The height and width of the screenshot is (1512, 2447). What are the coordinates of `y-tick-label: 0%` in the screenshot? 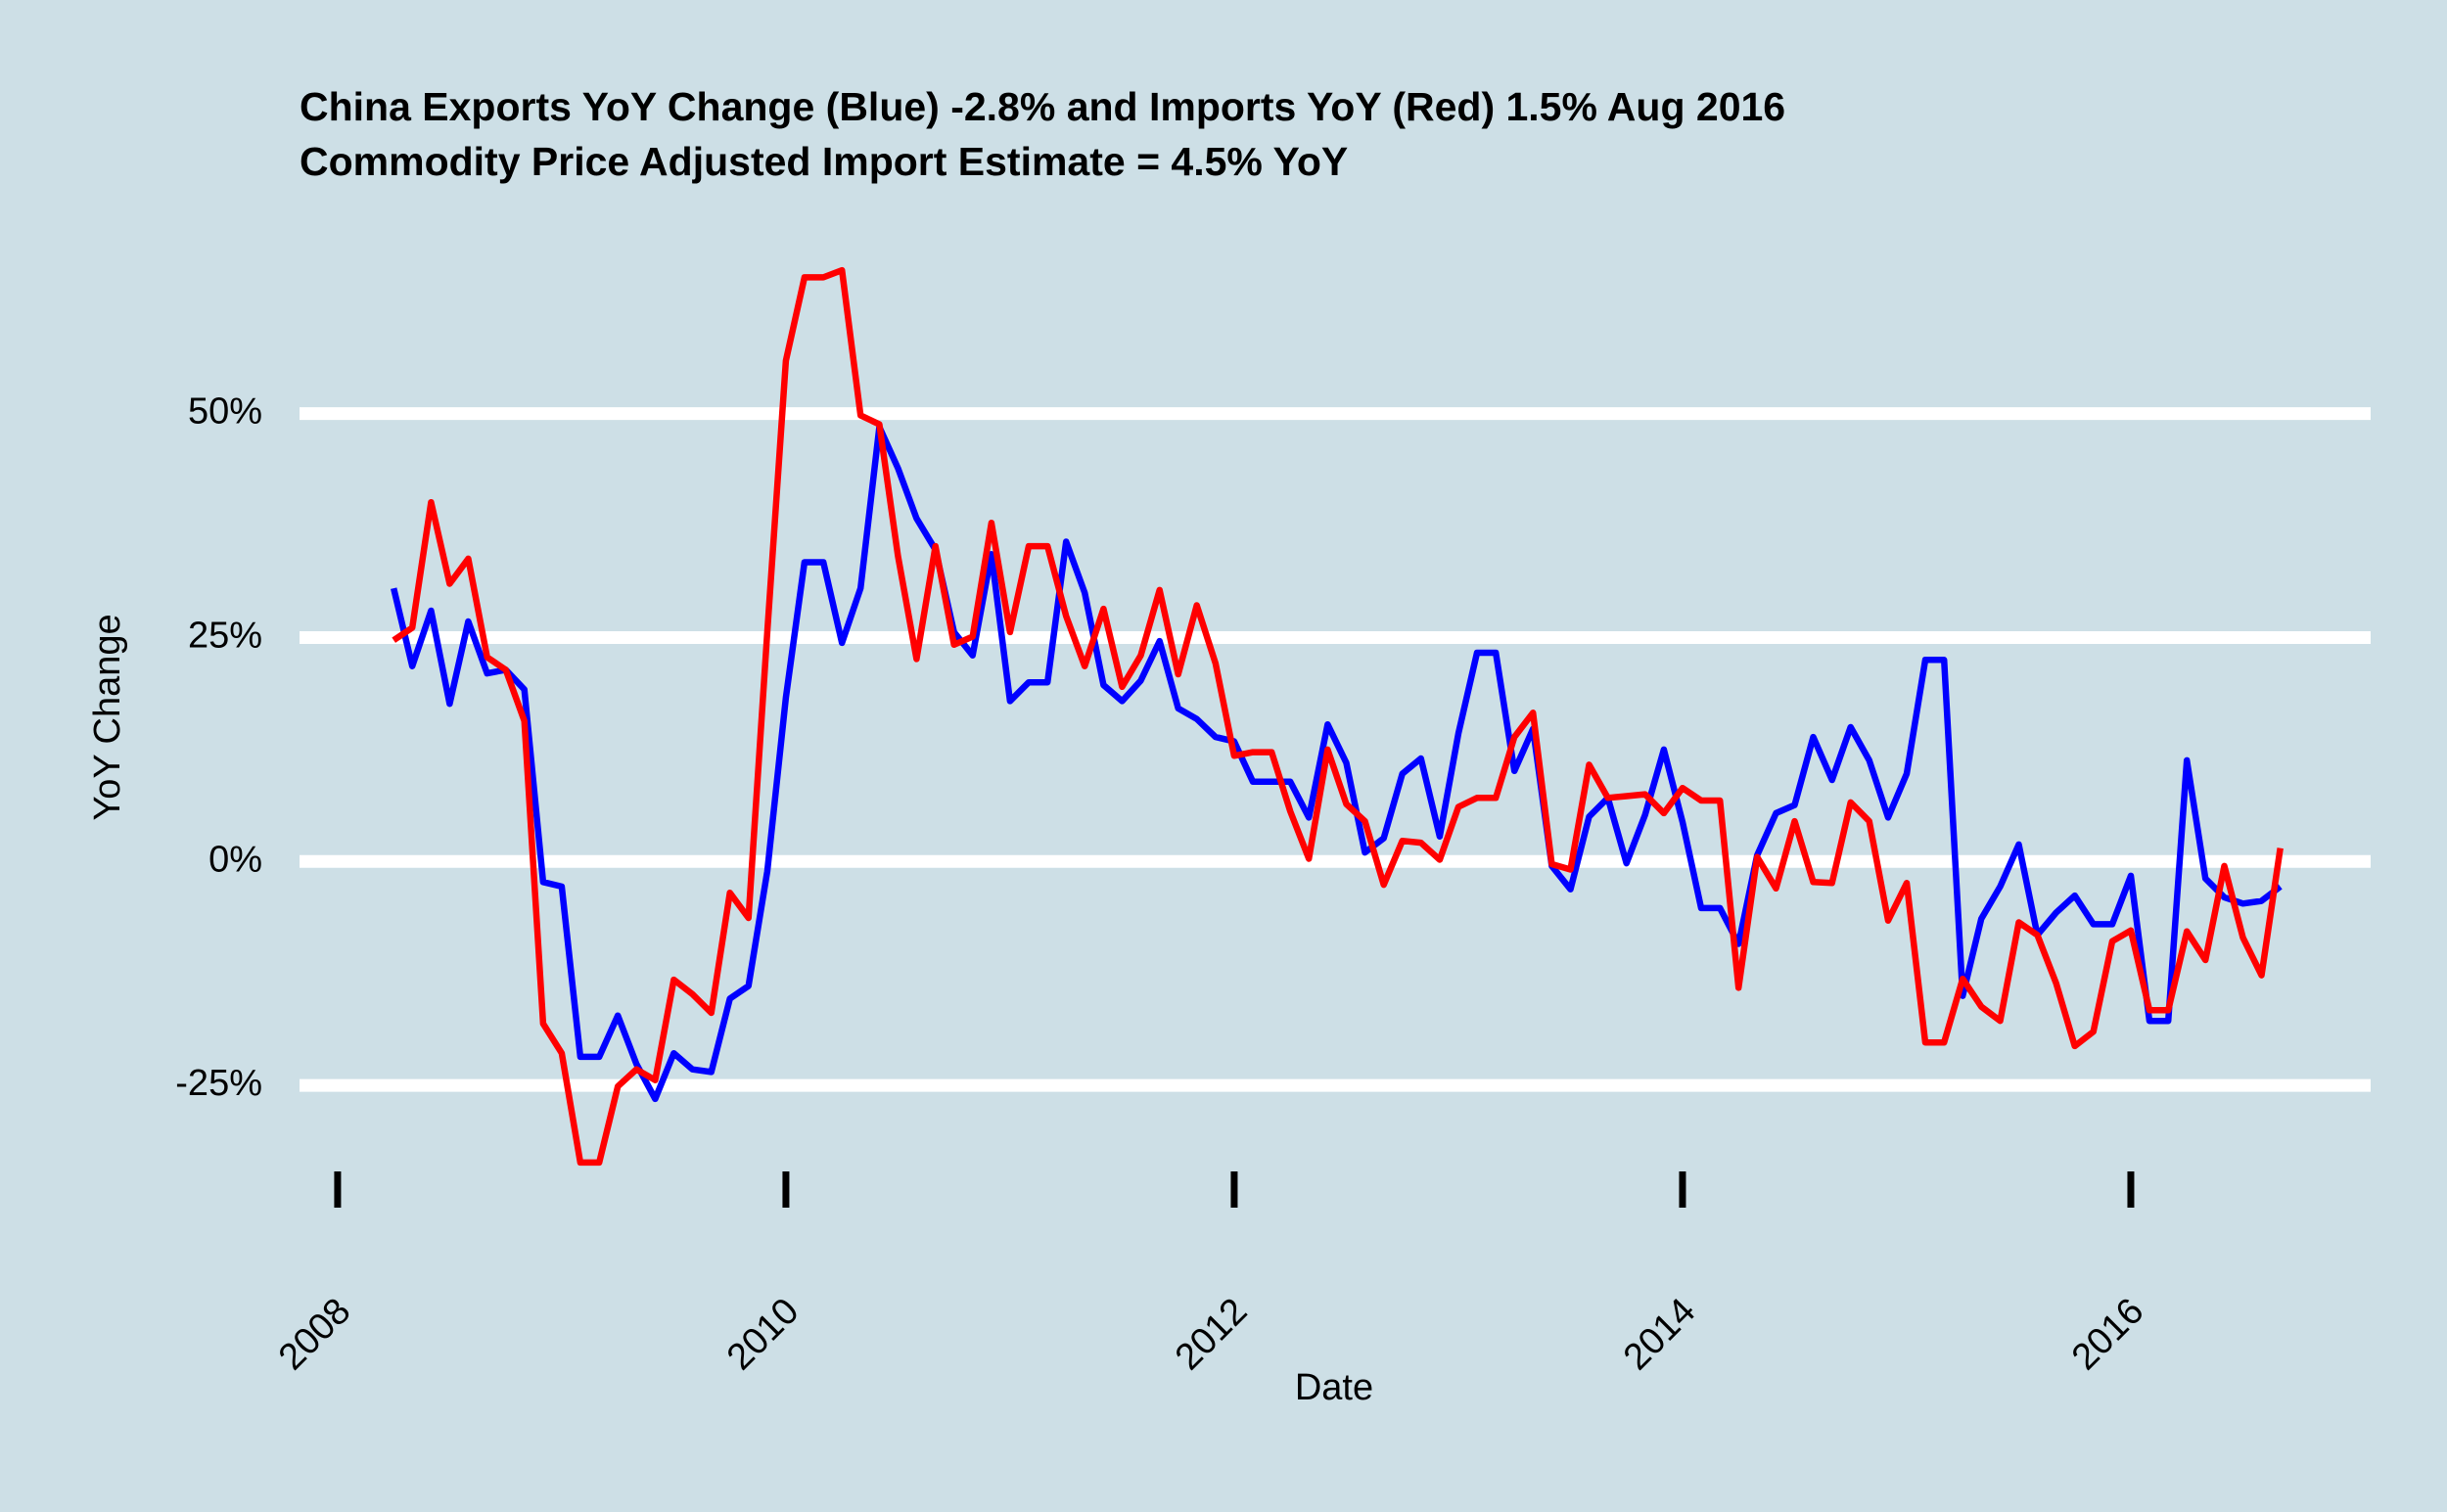 It's located at (235, 859).